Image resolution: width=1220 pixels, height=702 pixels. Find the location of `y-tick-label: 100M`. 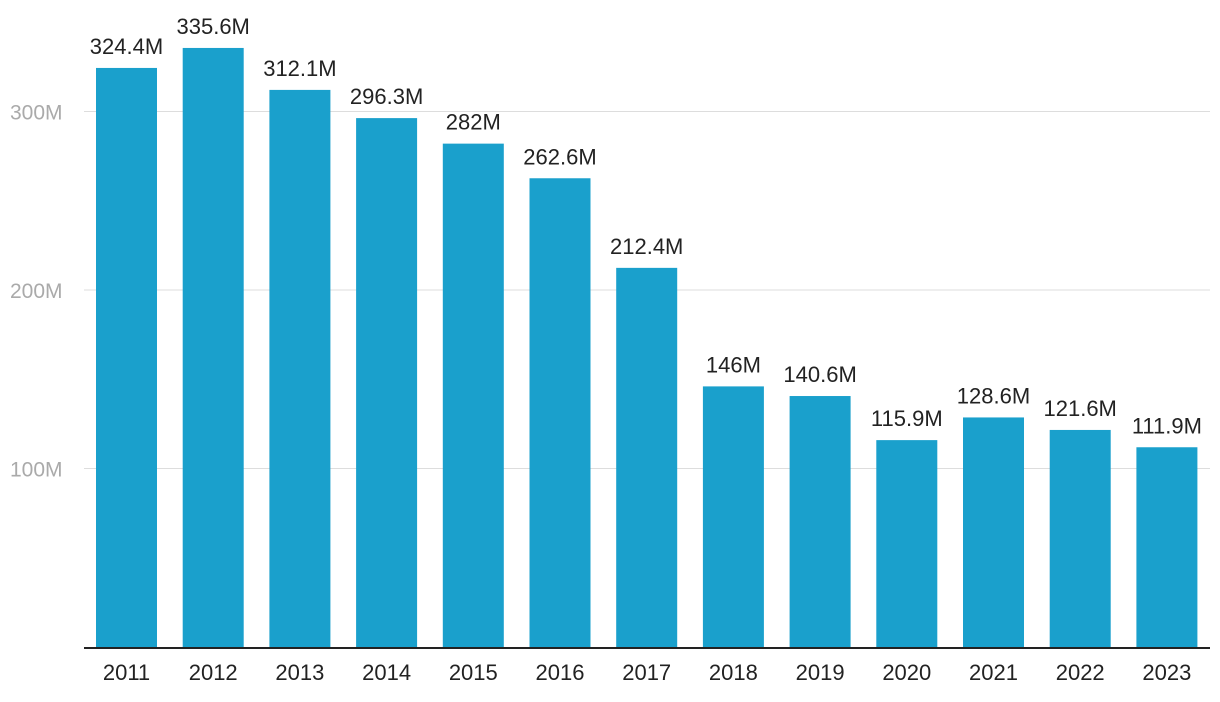

y-tick-label: 100M is located at coordinates (36, 470).